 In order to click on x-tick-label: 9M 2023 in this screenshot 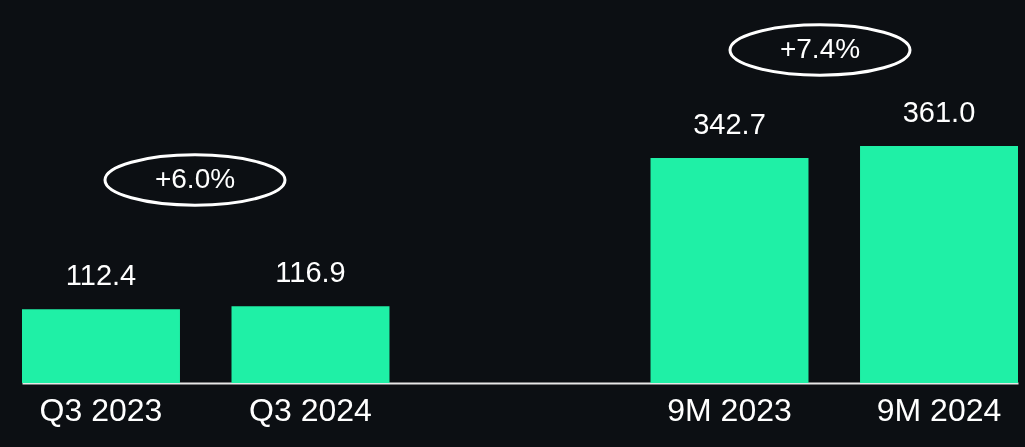, I will do `click(729, 409)`.